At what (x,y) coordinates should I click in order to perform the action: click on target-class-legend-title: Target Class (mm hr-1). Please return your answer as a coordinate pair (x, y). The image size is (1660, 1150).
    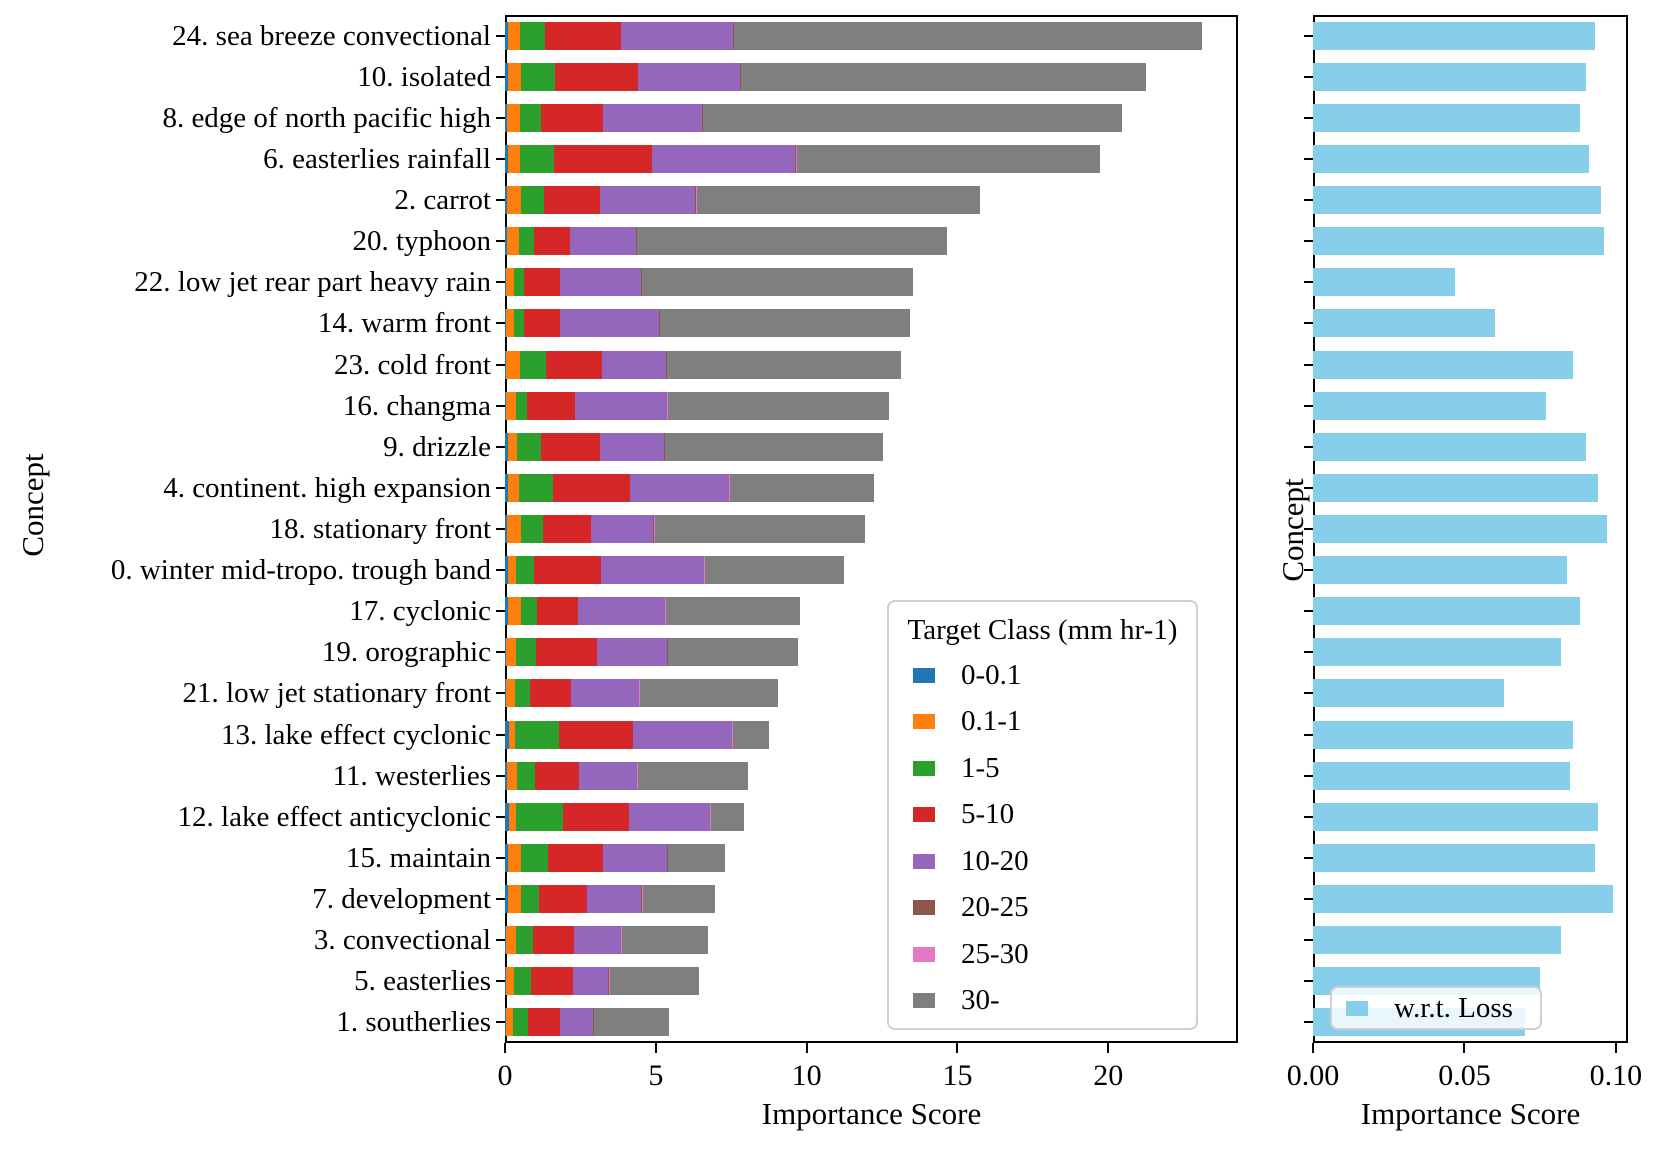
    Looking at the image, I should click on (1042, 630).